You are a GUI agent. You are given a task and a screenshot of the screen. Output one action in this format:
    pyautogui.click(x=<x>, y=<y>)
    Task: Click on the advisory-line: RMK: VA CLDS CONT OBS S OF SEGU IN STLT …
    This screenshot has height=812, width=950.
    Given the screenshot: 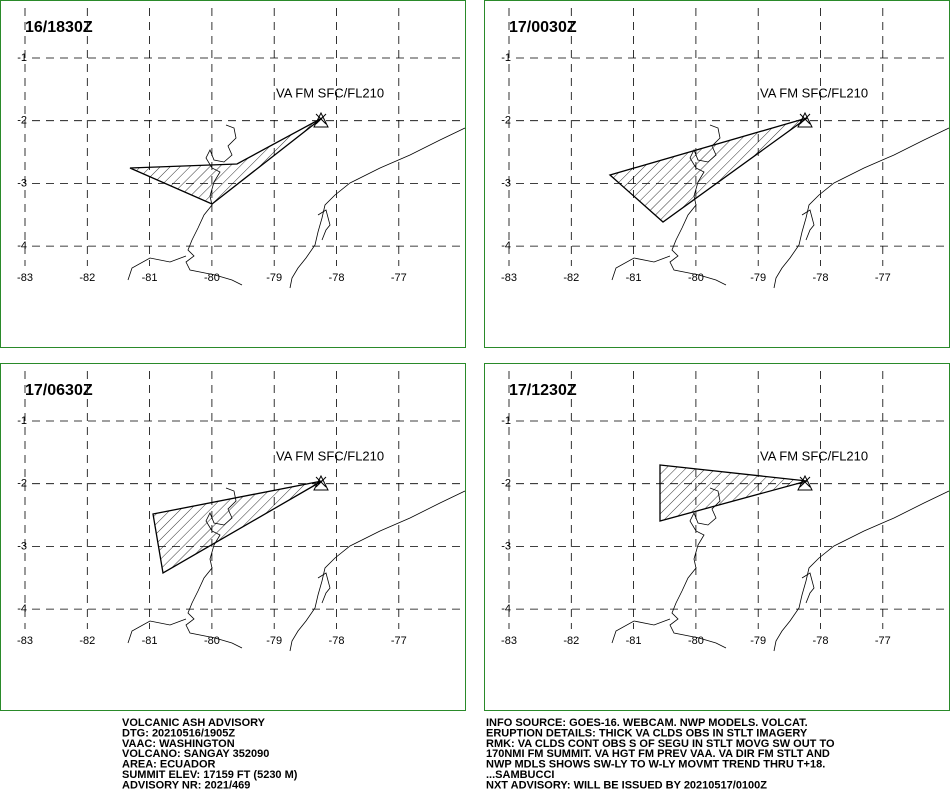 What is the action you would take?
    pyautogui.click(x=660, y=744)
    